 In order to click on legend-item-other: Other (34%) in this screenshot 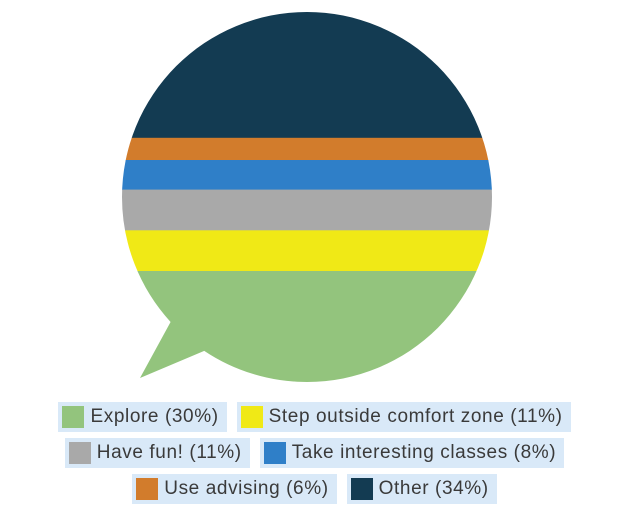, I will do `click(421, 489)`.